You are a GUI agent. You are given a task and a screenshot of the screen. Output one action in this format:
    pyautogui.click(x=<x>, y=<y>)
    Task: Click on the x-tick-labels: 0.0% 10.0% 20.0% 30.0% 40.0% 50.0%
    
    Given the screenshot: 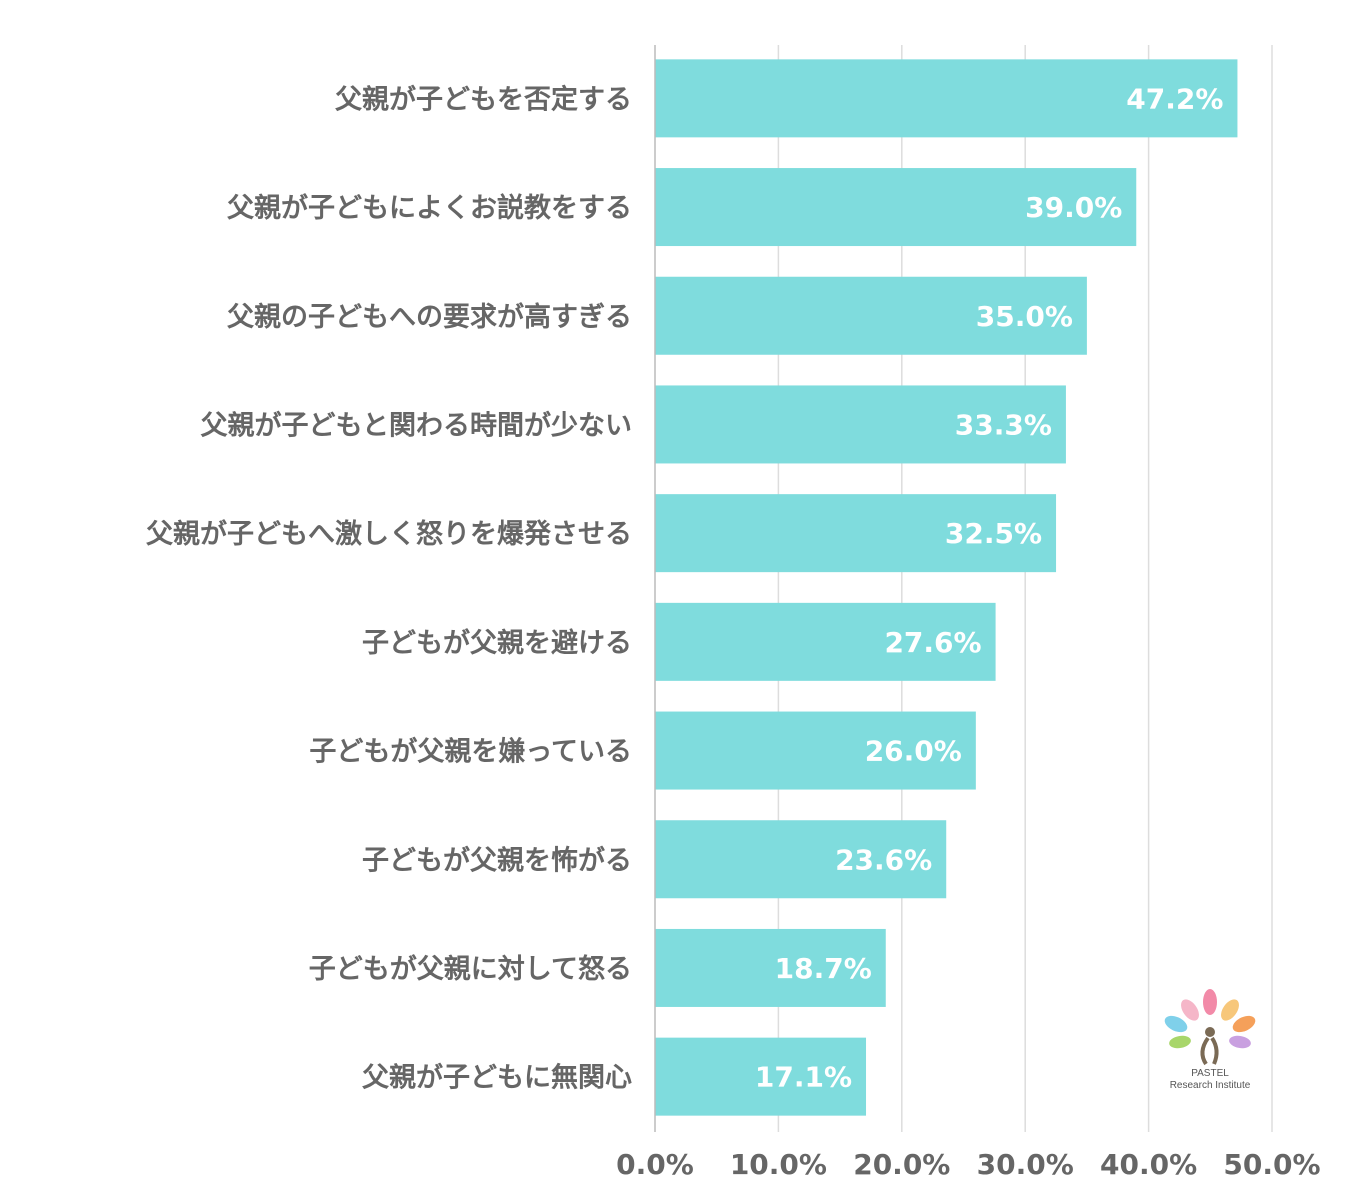 What is the action you would take?
    pyautogui.click(x=968, y=1164)
    